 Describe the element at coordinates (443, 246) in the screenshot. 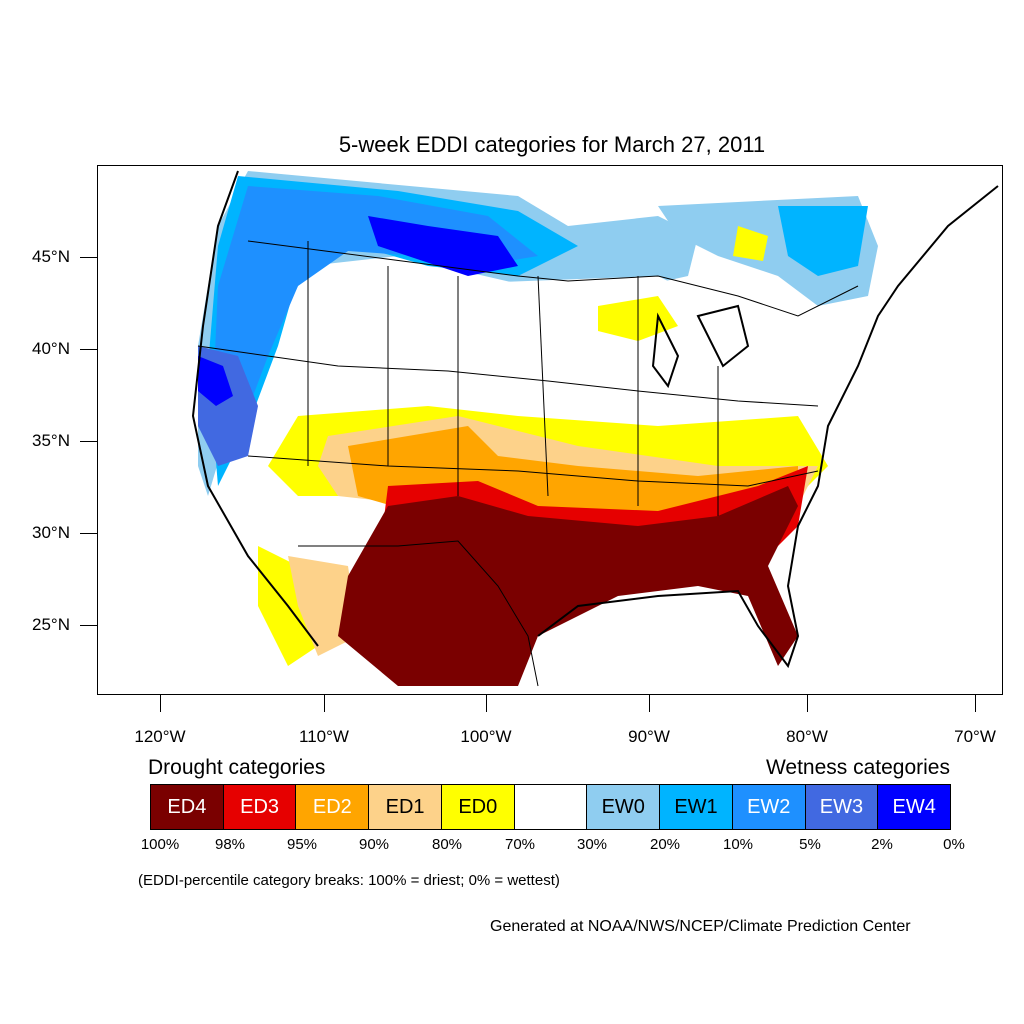

I see `region-ew4-north` at that location.